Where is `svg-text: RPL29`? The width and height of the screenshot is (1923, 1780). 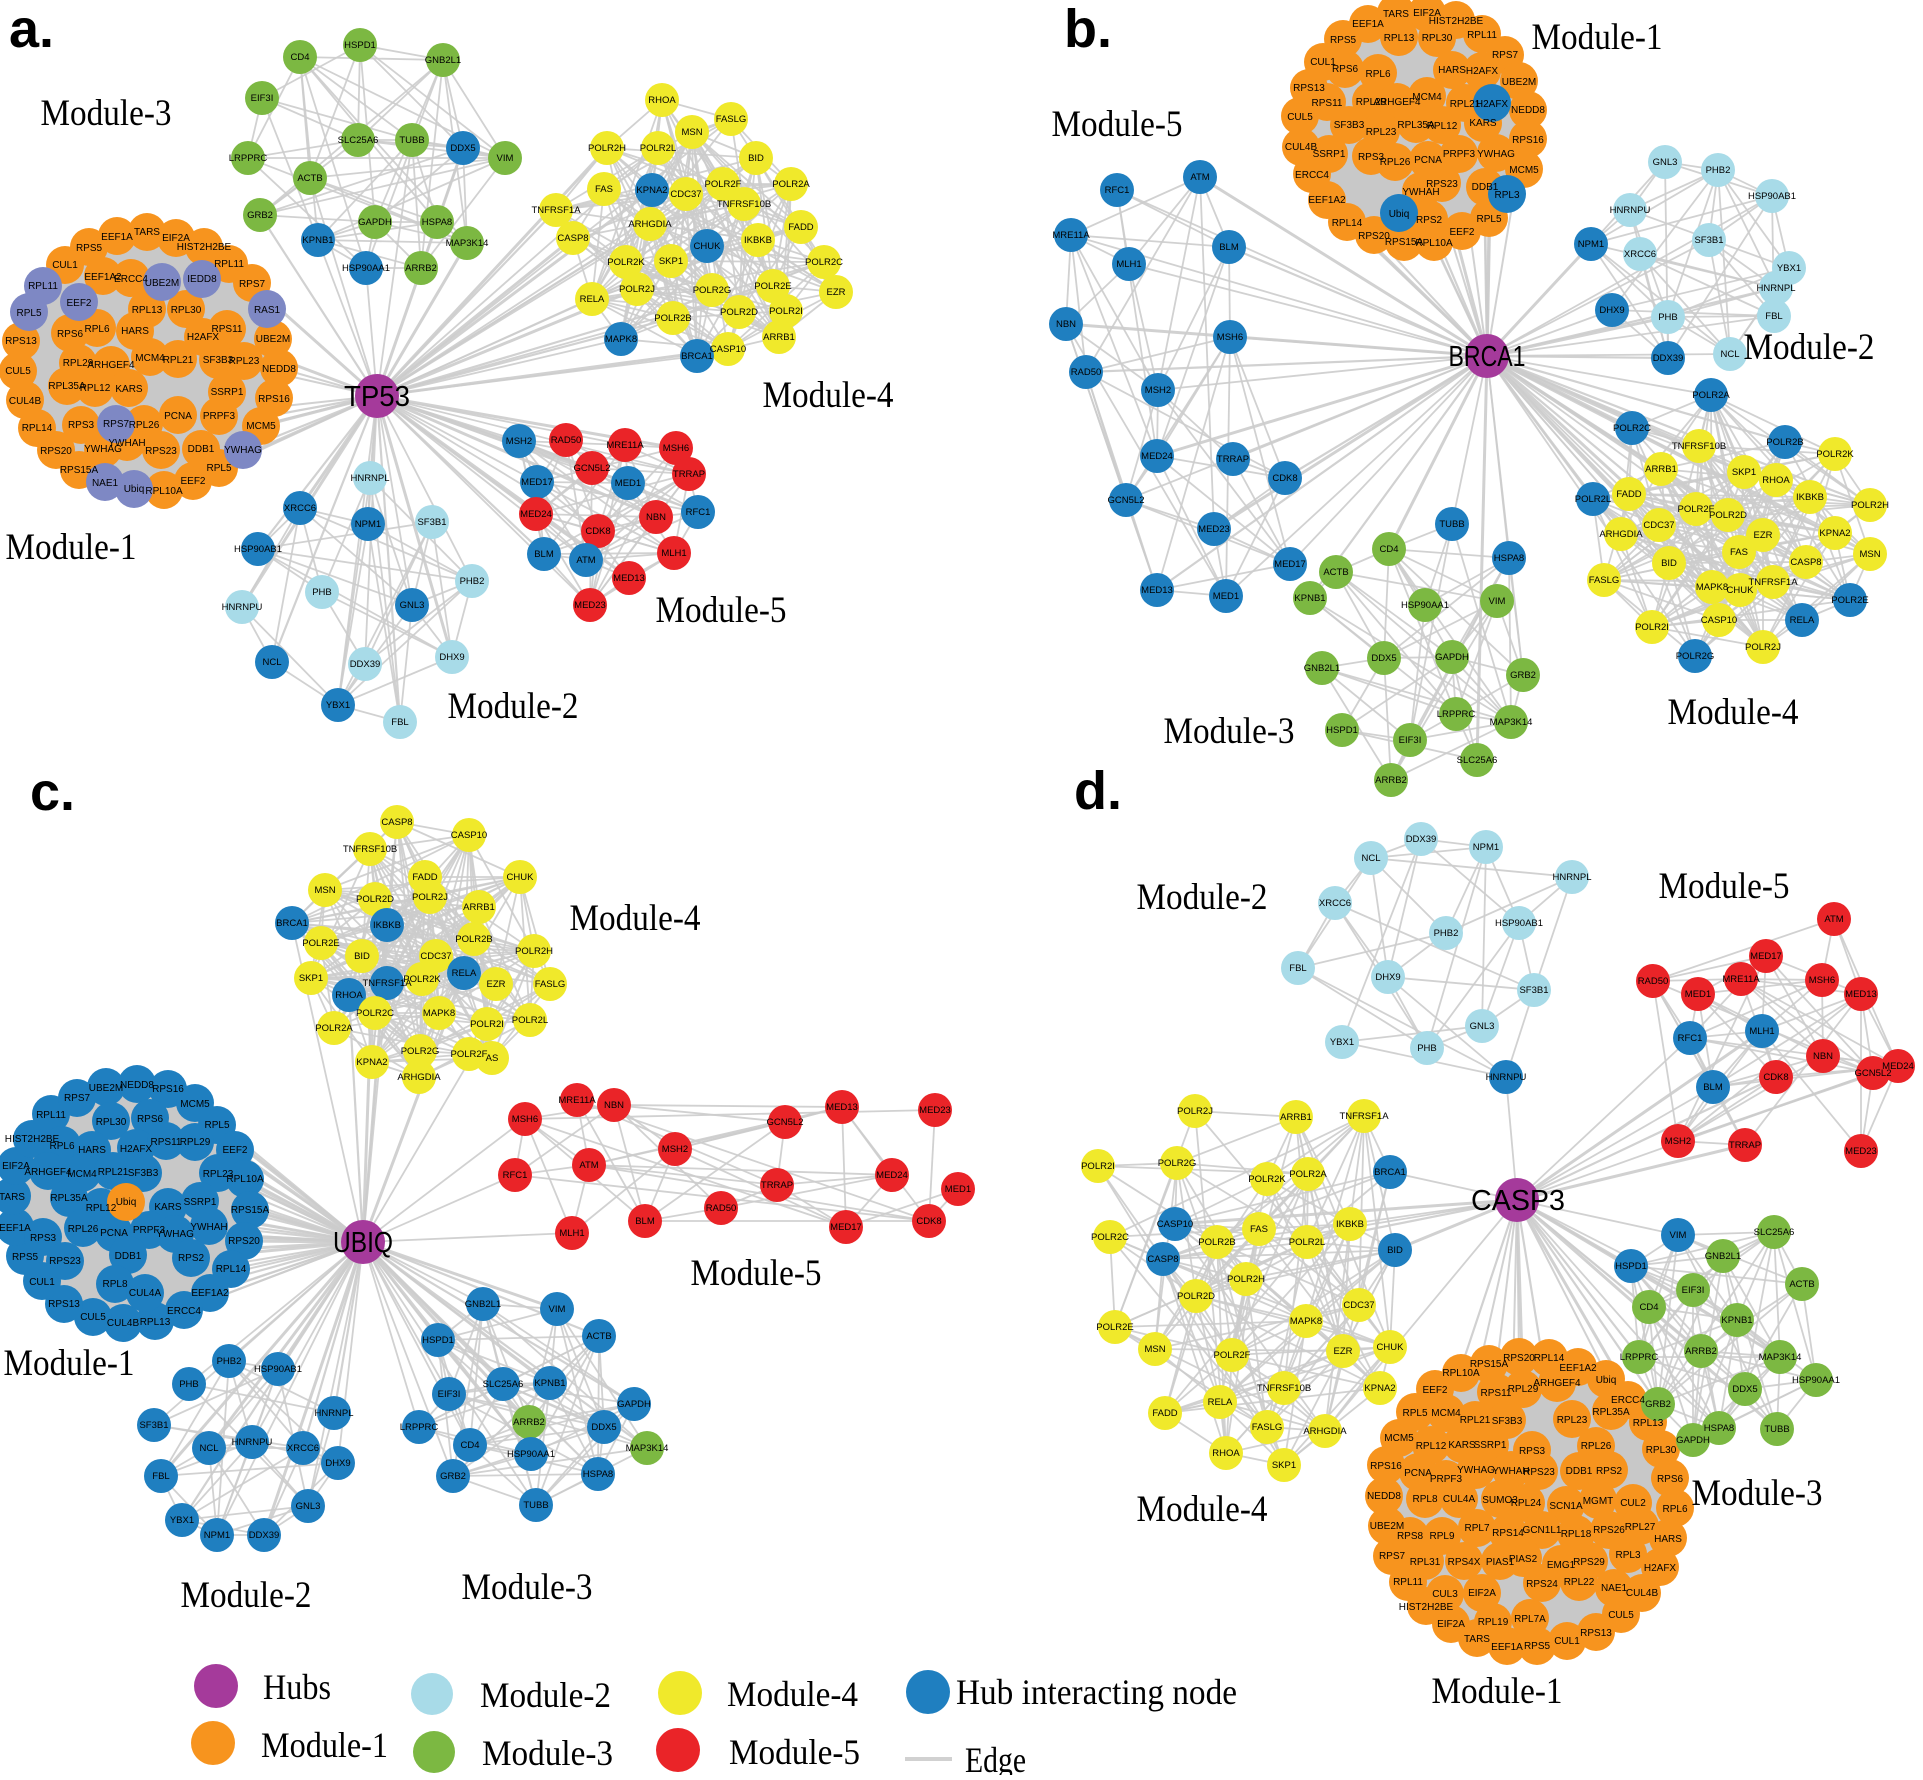
svg-text: RPL29 is located at coordinates (1371, 102).